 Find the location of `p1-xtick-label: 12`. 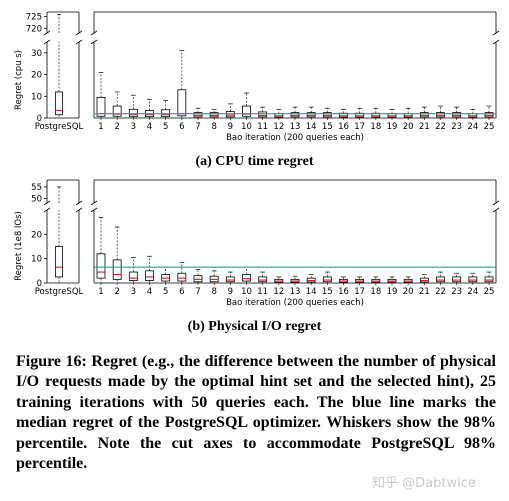

p1-xtick-label: 12 is located at coordinates (278, 127).